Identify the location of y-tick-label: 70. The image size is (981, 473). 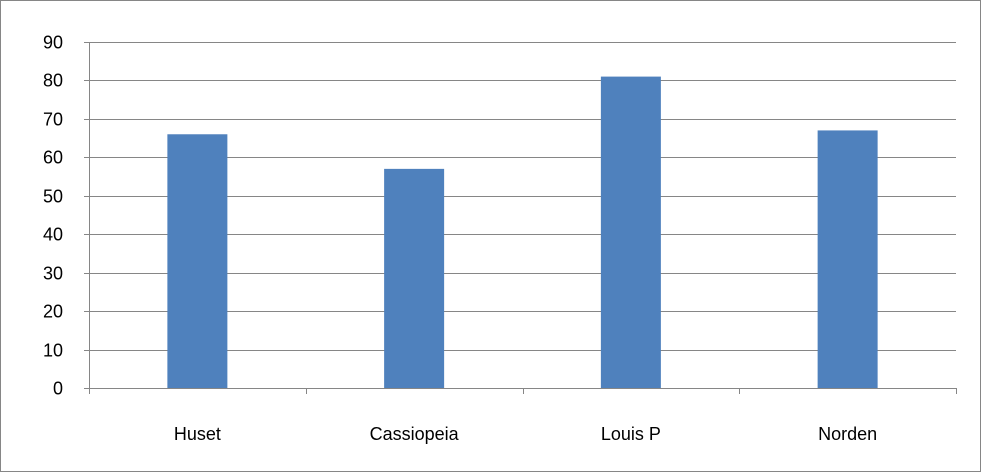
(53, 120).